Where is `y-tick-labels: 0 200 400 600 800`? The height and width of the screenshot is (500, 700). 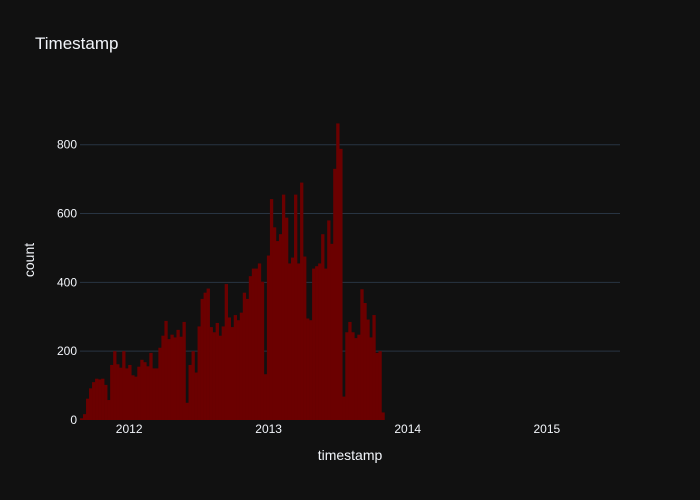 y-tick-labels: 0 200 400 600 800 is located at coordinates (67, 282).